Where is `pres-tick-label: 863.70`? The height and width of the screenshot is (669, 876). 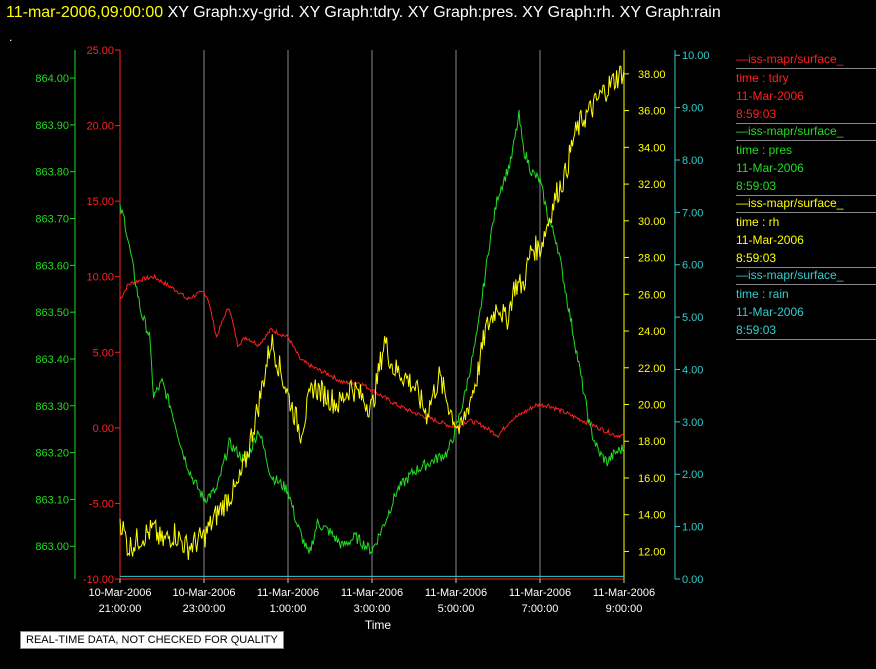 pres-tick-label: 863.70 is located at coordinates (52, 220).